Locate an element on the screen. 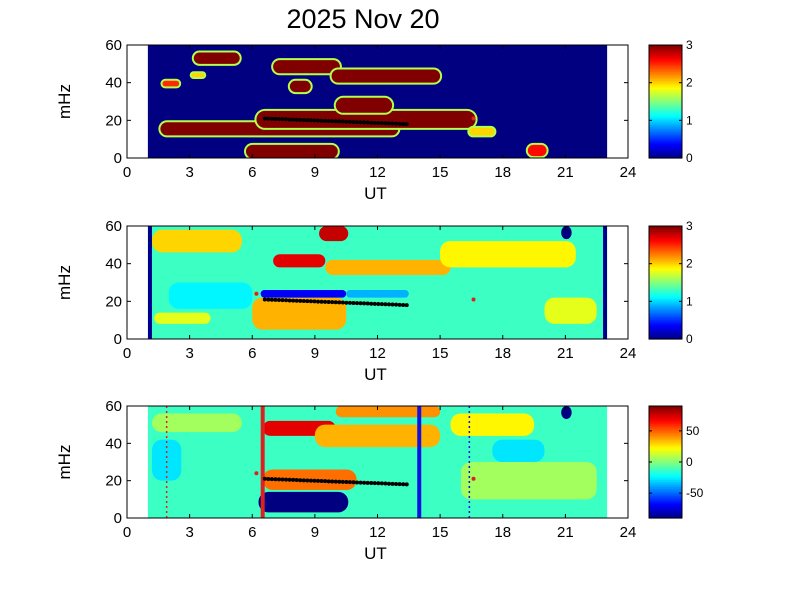 This screenshot has width=801, height=600. x-tick-label: 15 is located at coordinates (440, 353).